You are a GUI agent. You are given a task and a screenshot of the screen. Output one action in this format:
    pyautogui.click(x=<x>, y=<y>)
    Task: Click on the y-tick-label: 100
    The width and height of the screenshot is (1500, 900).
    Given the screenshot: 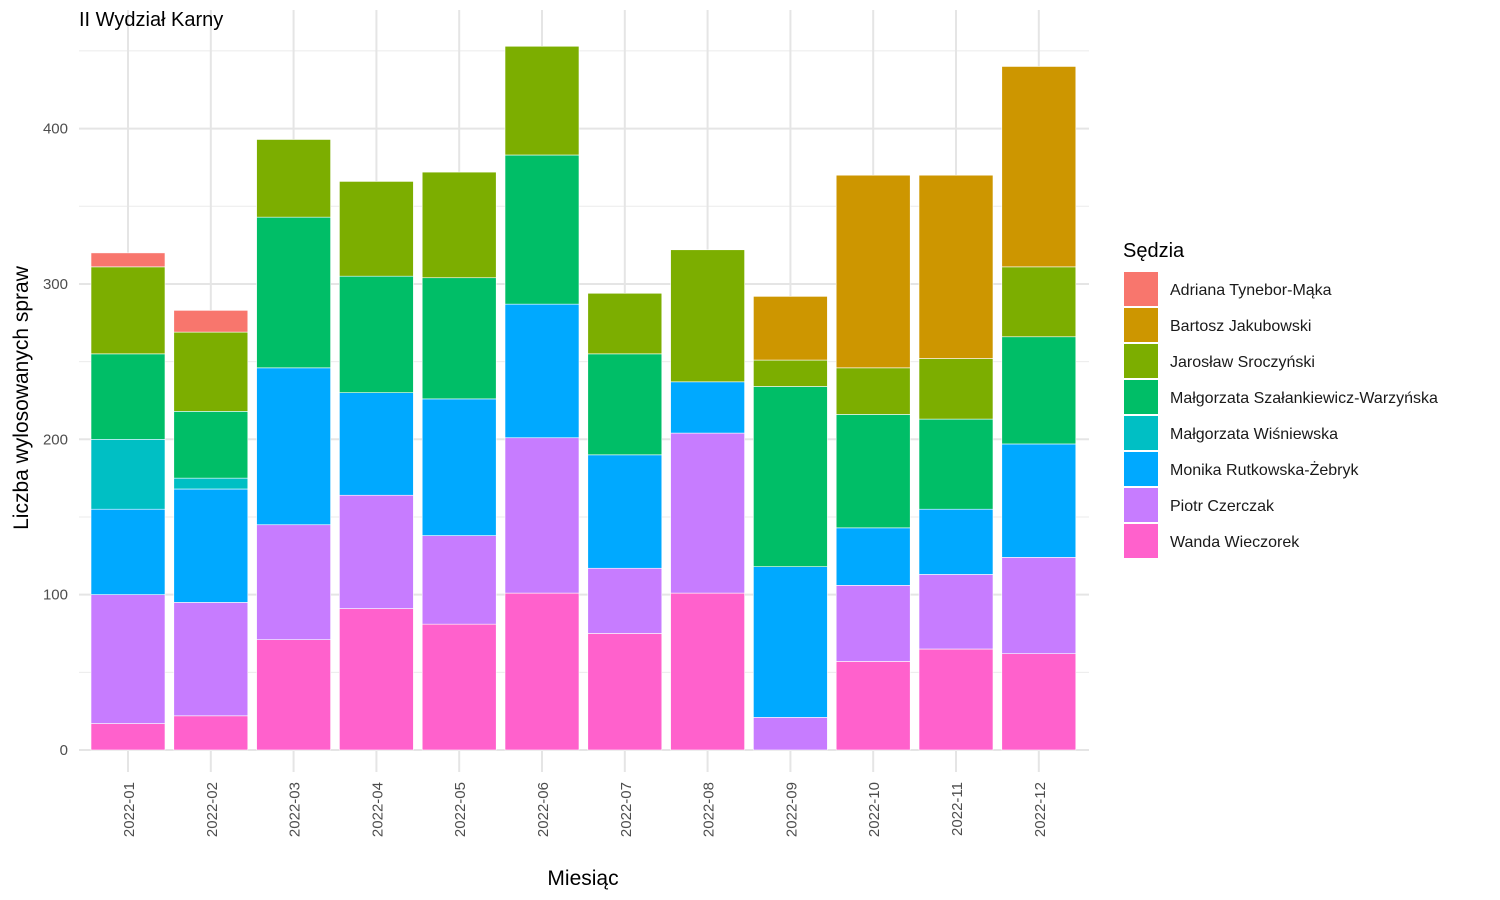 What is the action you would take?
    pyautogui.click(x=55, y=595)
    